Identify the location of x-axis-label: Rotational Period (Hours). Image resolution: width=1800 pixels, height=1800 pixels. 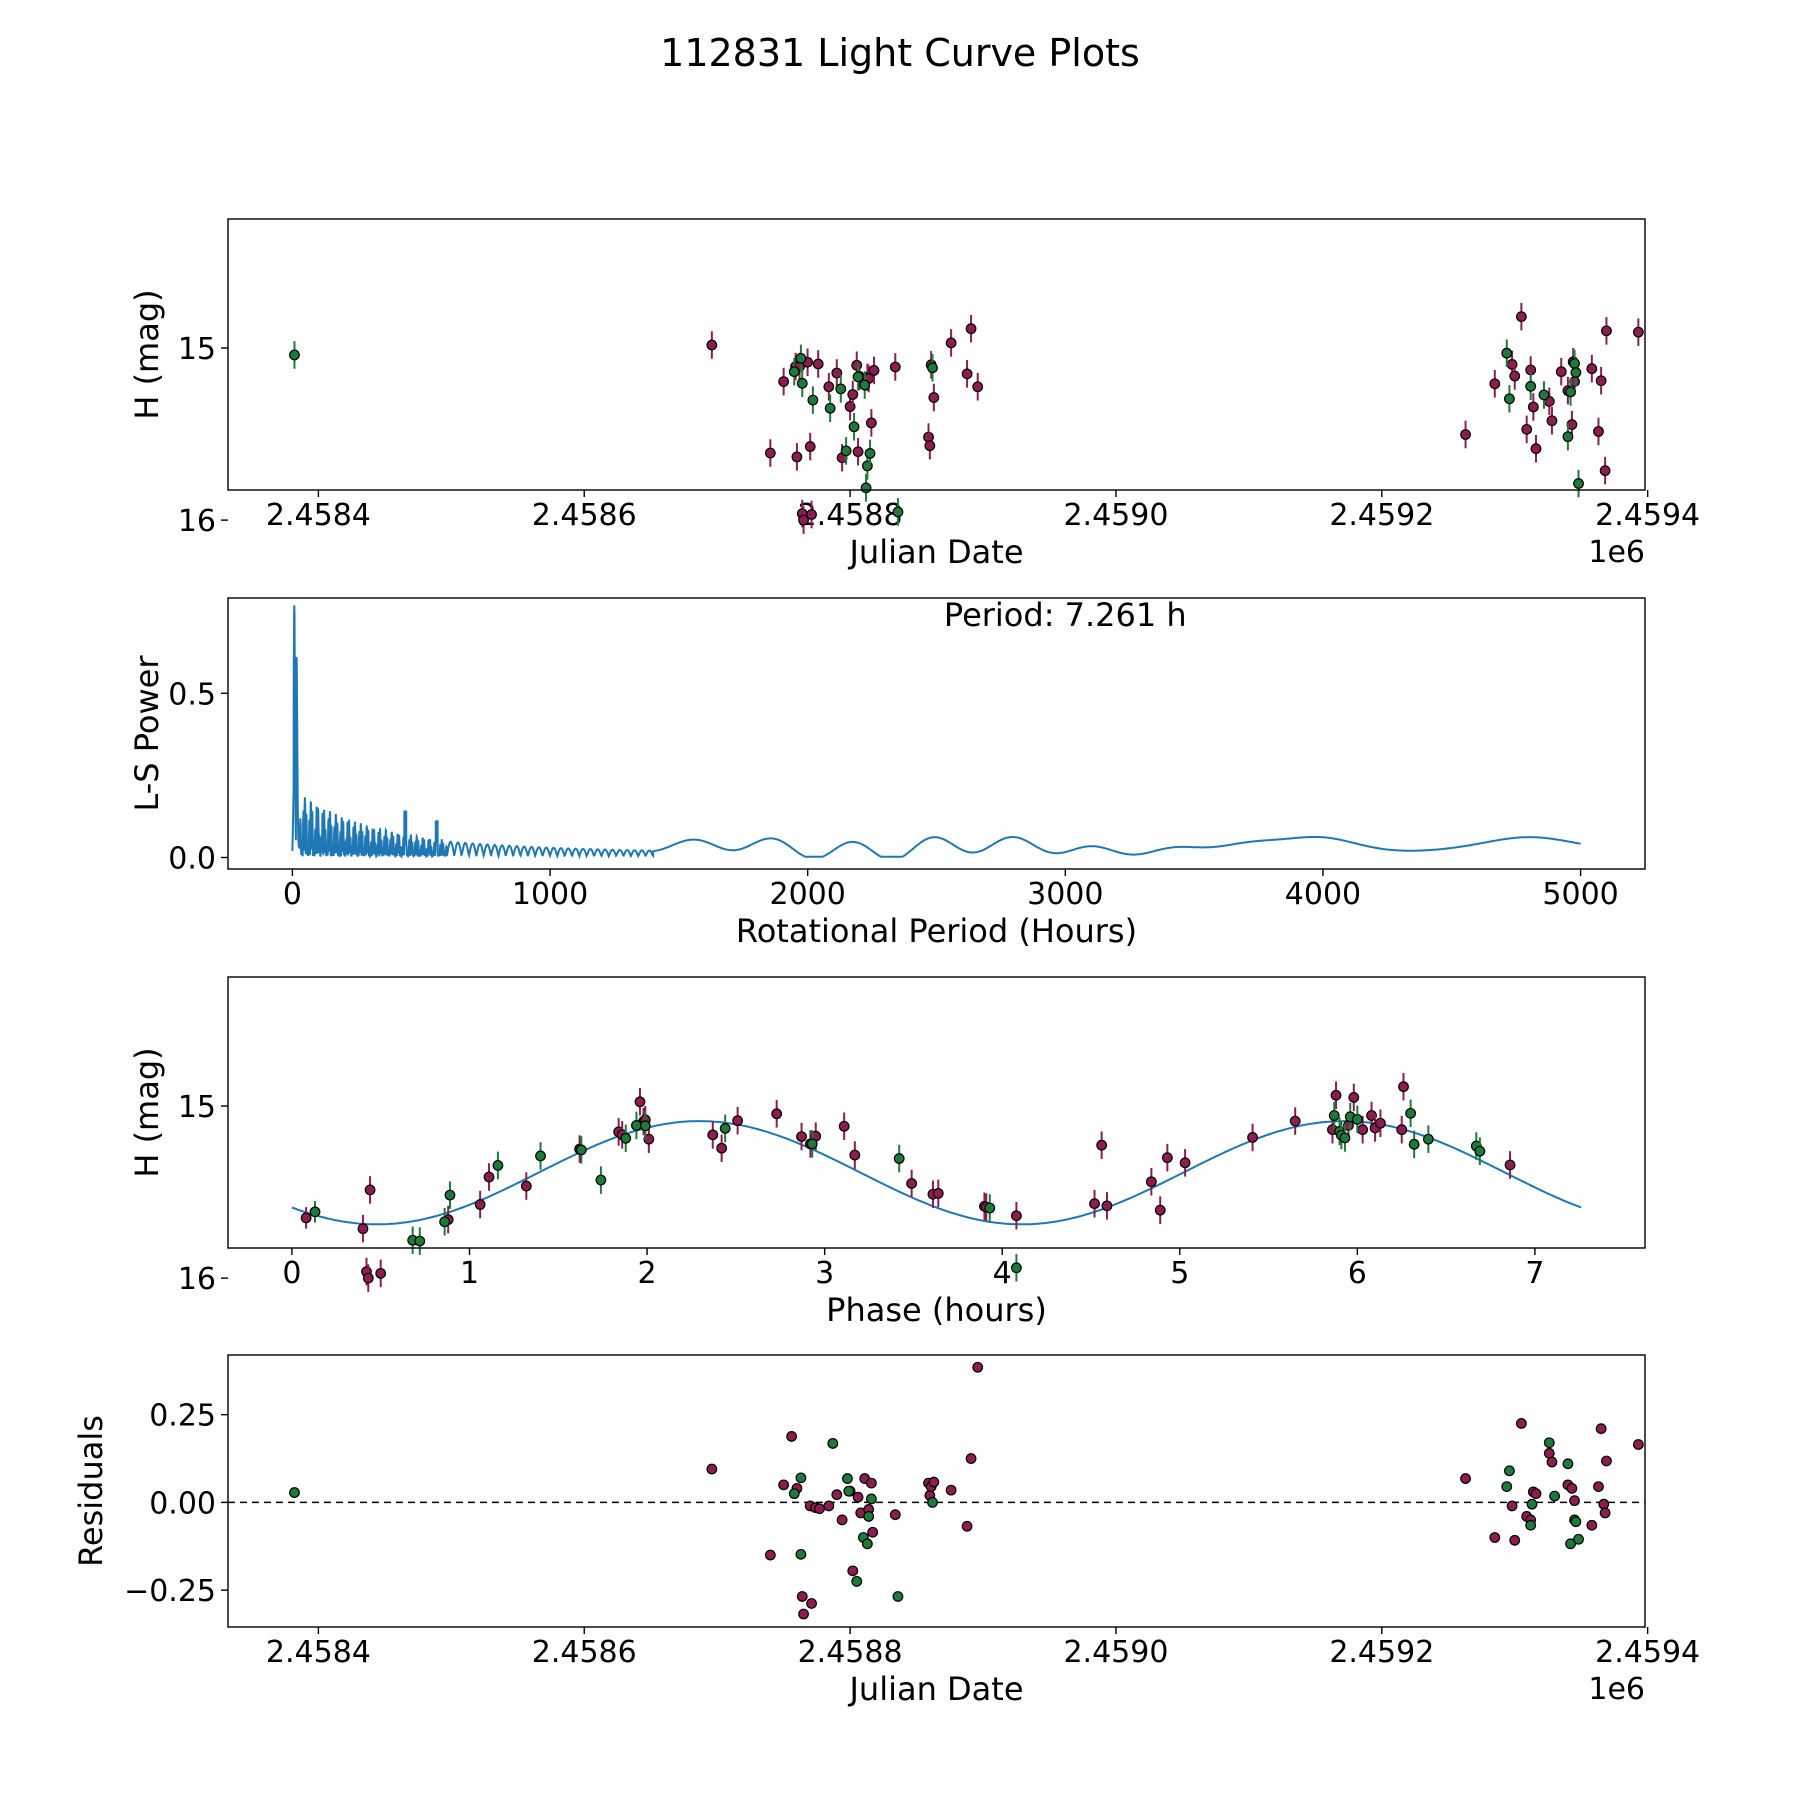
(936, 931).